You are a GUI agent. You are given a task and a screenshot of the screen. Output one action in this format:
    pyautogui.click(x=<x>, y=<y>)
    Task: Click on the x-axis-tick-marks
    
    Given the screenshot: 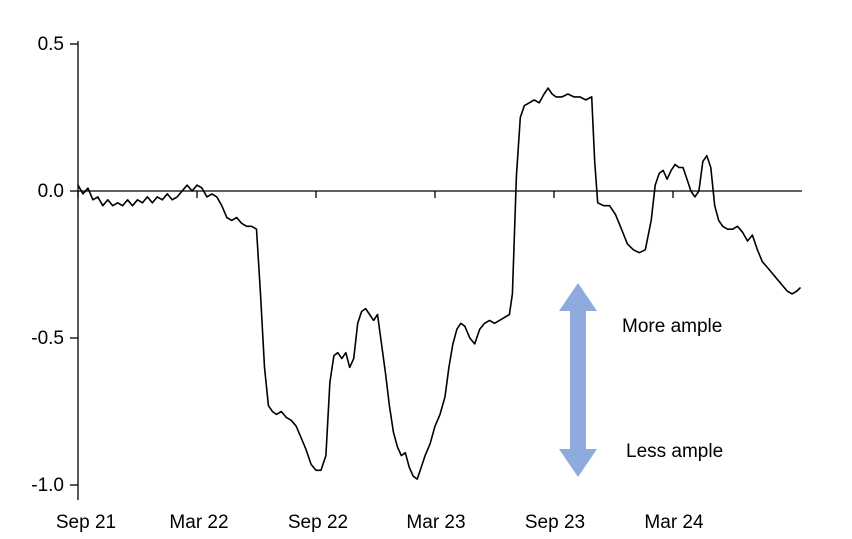 What is the action you would take?
    pyautogui.click(x=375, y=194)
    